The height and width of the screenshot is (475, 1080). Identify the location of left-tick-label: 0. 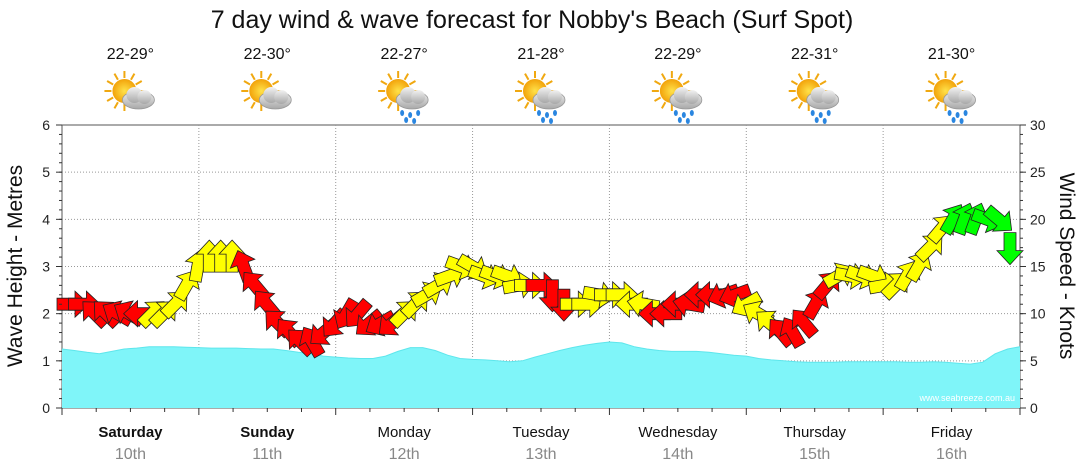
(46, 408).